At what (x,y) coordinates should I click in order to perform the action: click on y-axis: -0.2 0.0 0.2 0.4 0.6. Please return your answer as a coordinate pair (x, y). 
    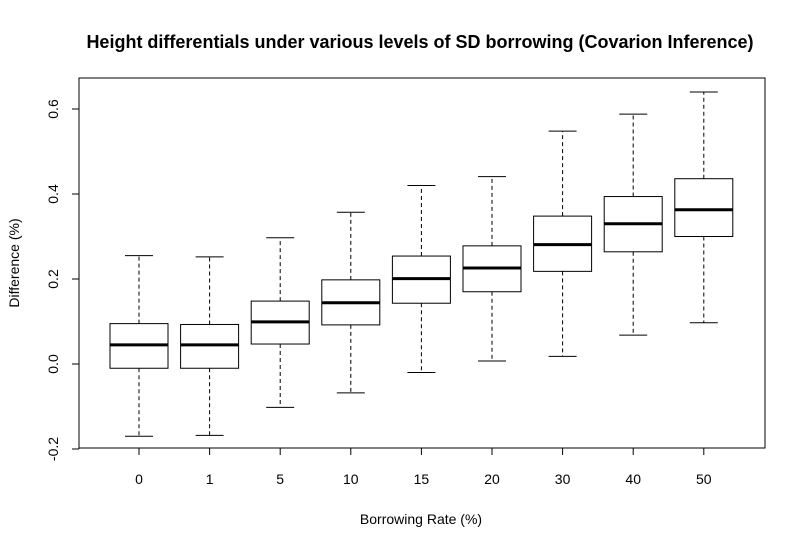
    Looking at the image, I should click on (62, 280).